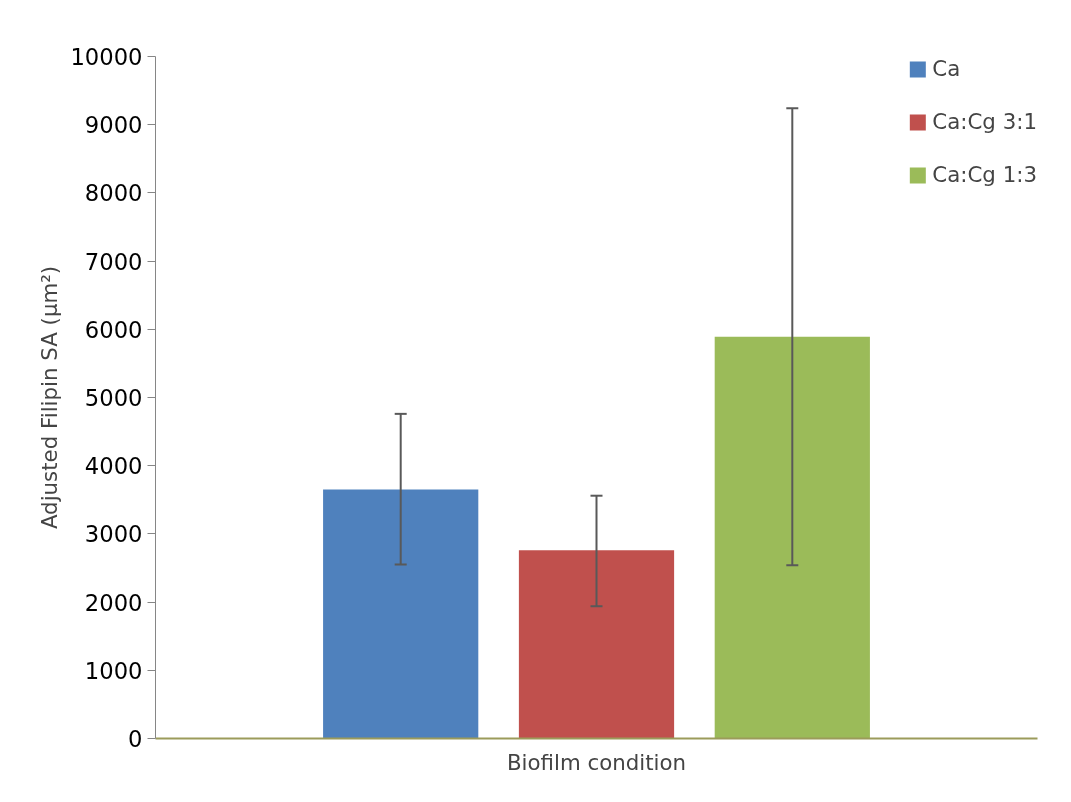  I want to click on legend-label: Ca:Cg 1:3, so click(984, 174).